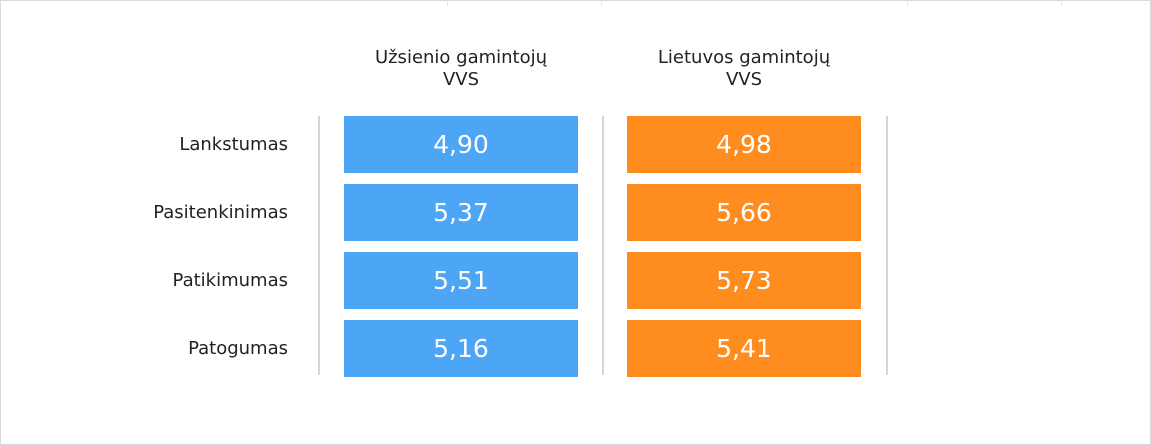 This screenshot has height=445, width=1151. Describe the element at coordinates (744, 212) in the screenshot. I see `value-cell: 5,66` at that location.